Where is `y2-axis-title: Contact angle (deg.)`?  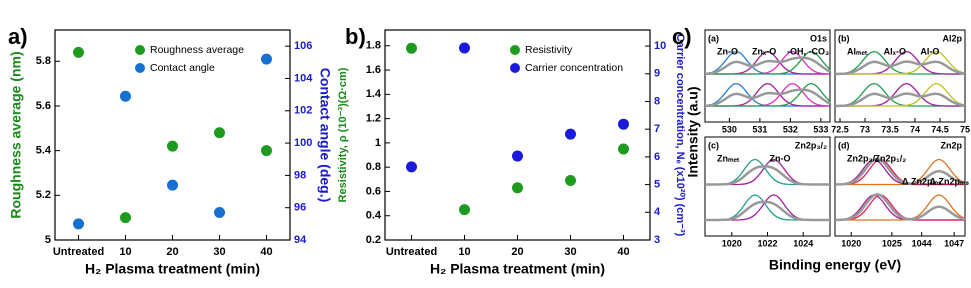 y2-axis-title: Contact angle (deg.) is located at coordinates (325, 135).